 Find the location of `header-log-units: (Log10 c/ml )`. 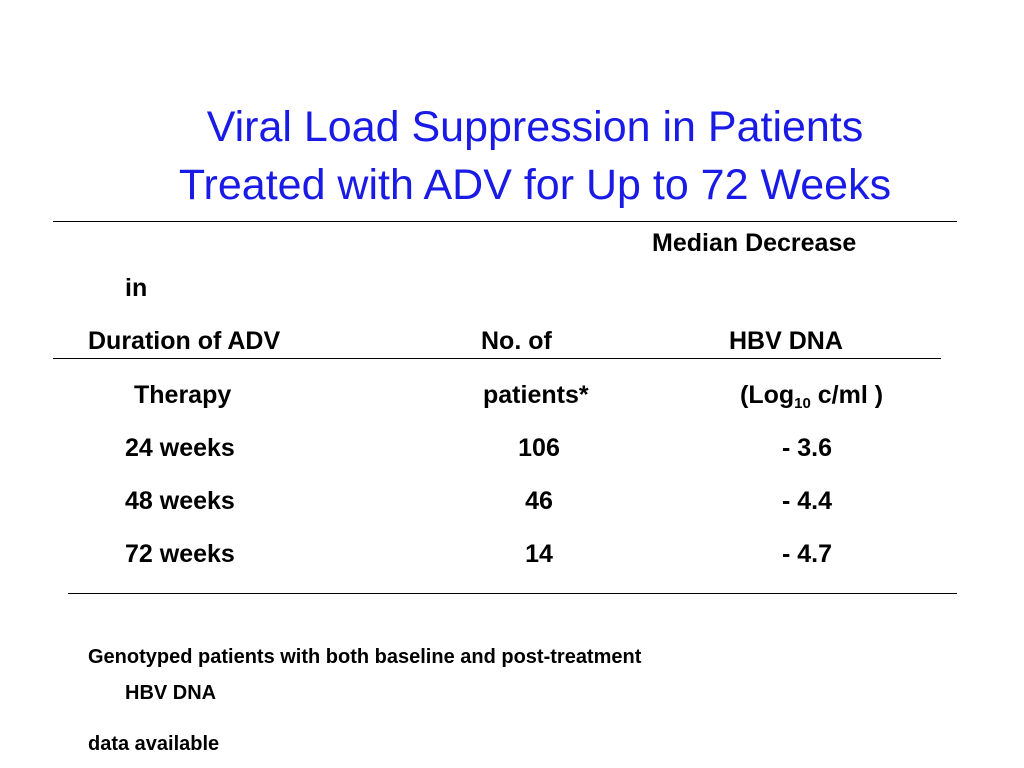

header-log-units: (Log10 c/ml ) is located at coordinates (812, 396).